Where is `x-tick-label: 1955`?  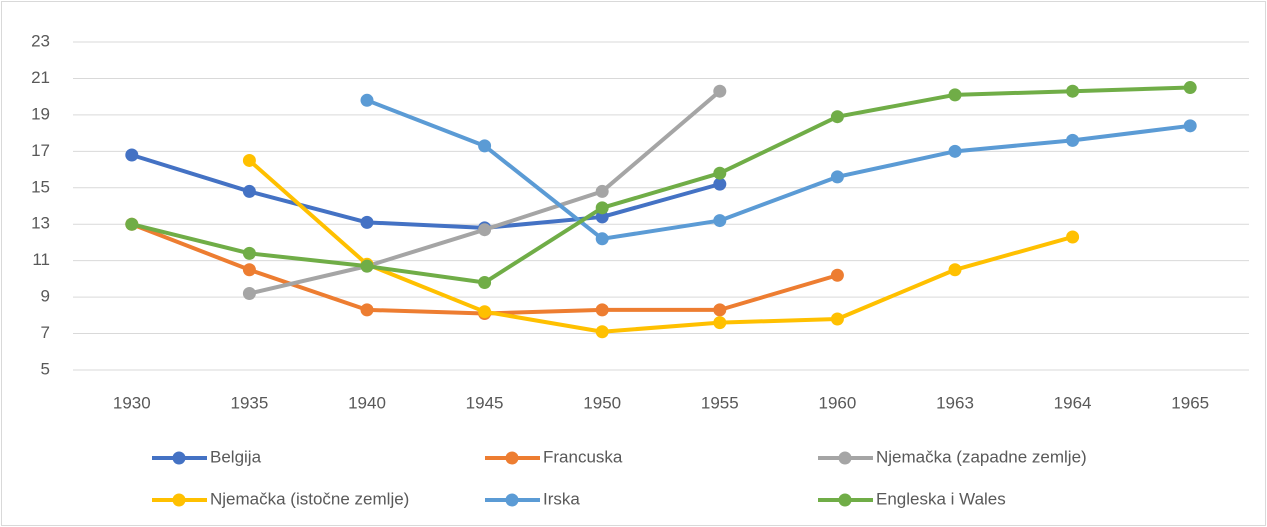
x-tick-label: 1955 is located at coordinates (720, 402).